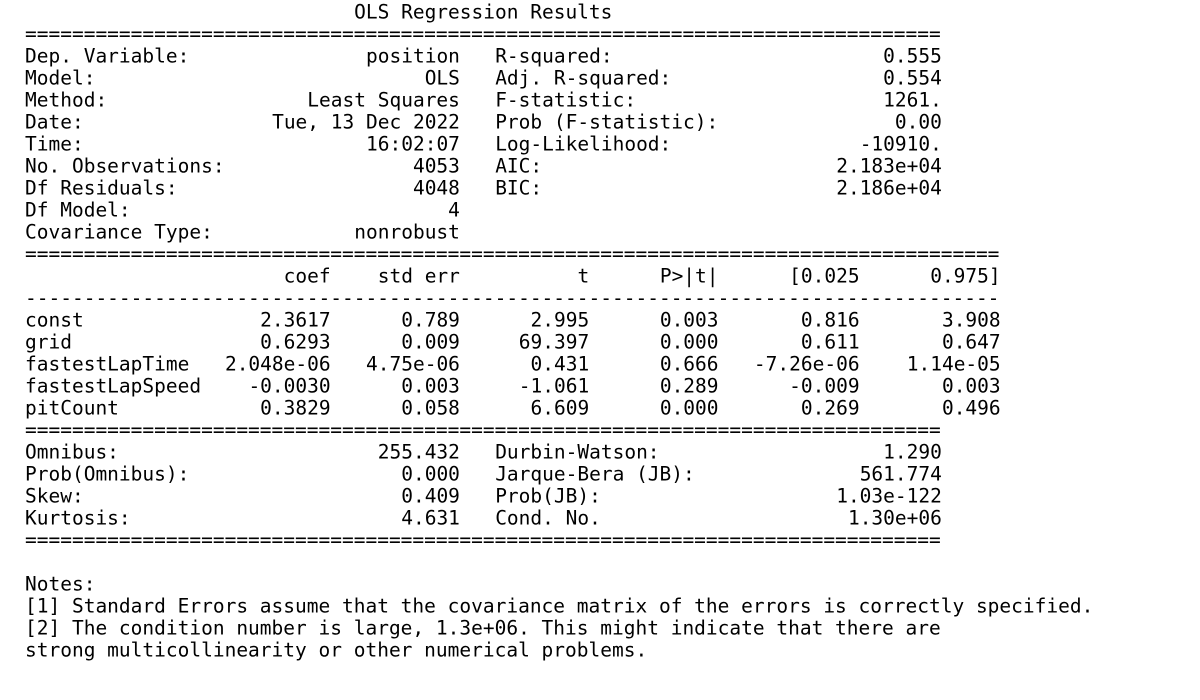  Describe the element at coordinates (606, 122) in the screenshot. I see `summary-label: Prob (F-statistic):` at that location.